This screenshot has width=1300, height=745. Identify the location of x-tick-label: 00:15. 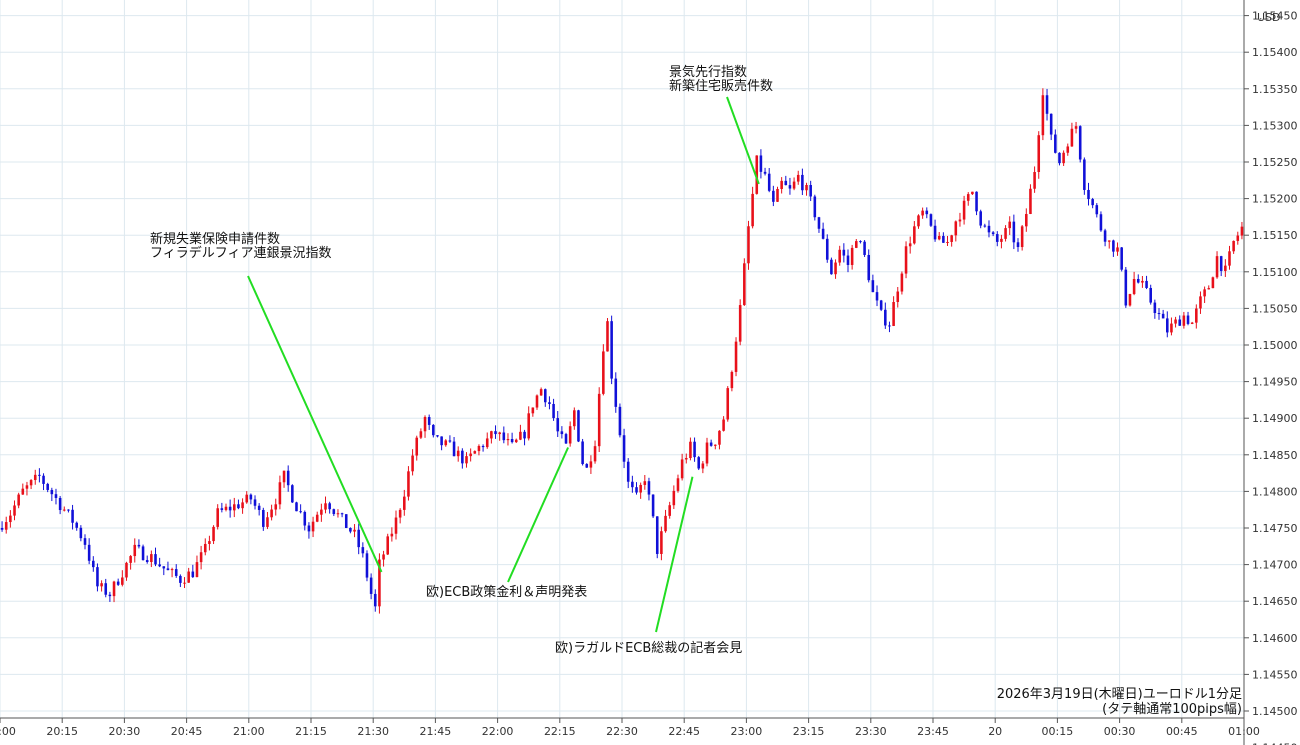
(1058, 731).